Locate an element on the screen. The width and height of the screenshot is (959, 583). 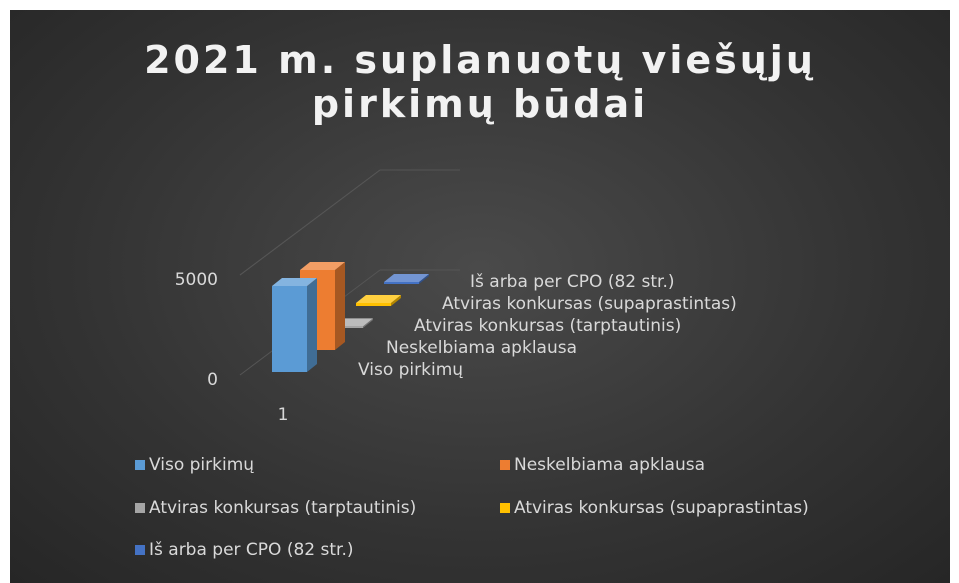
series-axis-label: Neskelbiama apklausa is located at coordinates (481, 348).